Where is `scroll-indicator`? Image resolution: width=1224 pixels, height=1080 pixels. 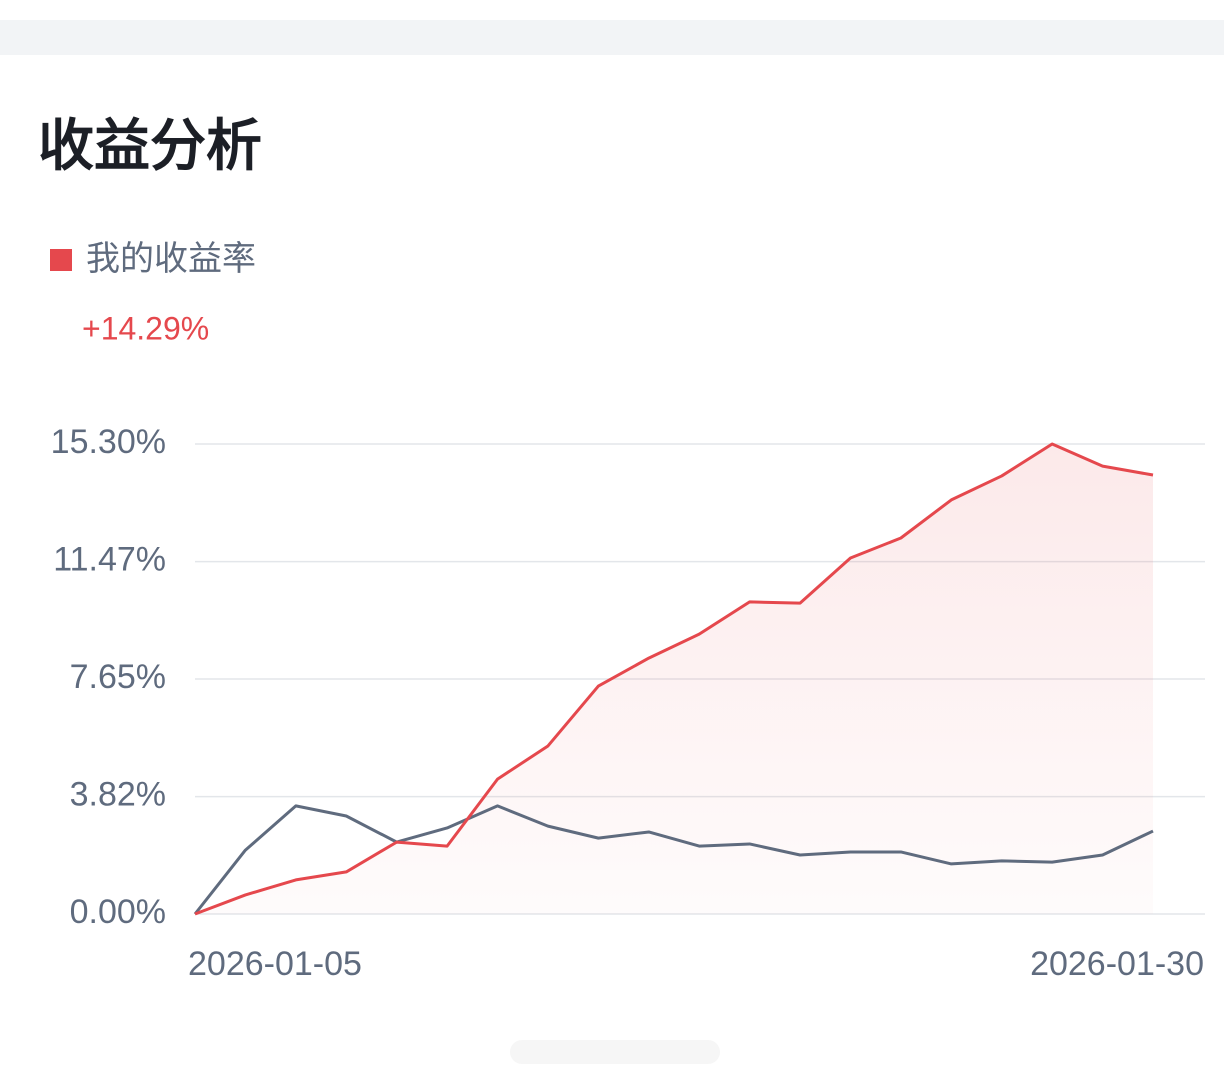
scroll-indicator is located at coordinates (615, 1052).